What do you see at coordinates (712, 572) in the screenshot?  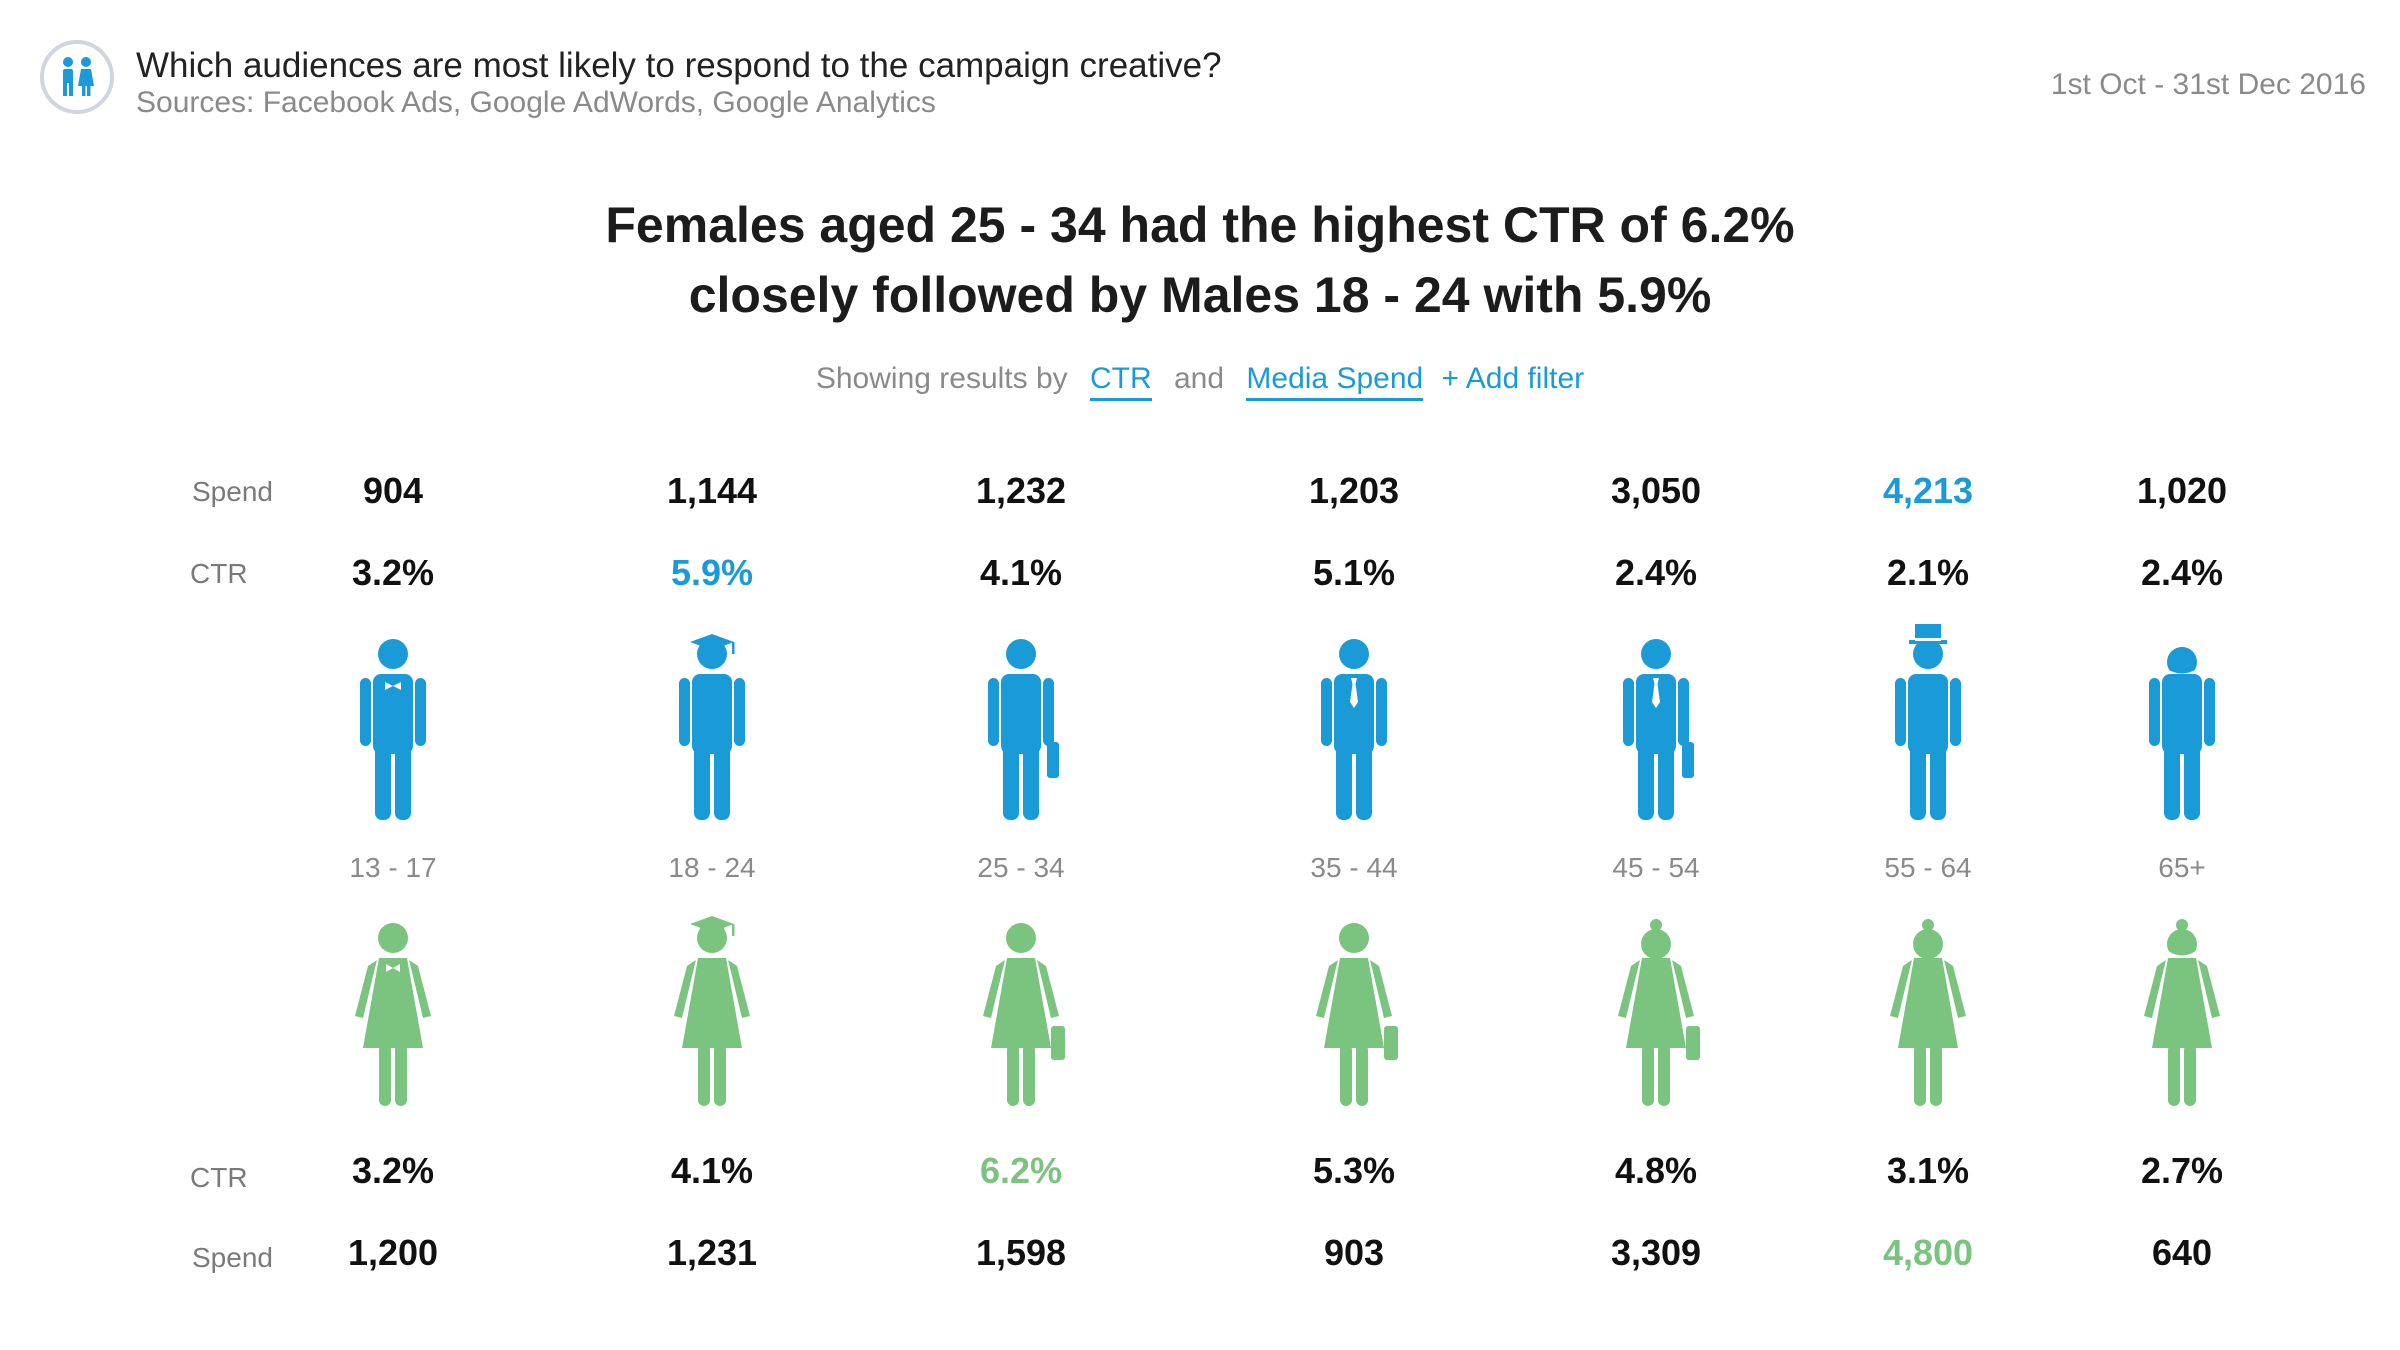 I see `male-ctr-value: 5.9%` at bounding box center [712, 572].